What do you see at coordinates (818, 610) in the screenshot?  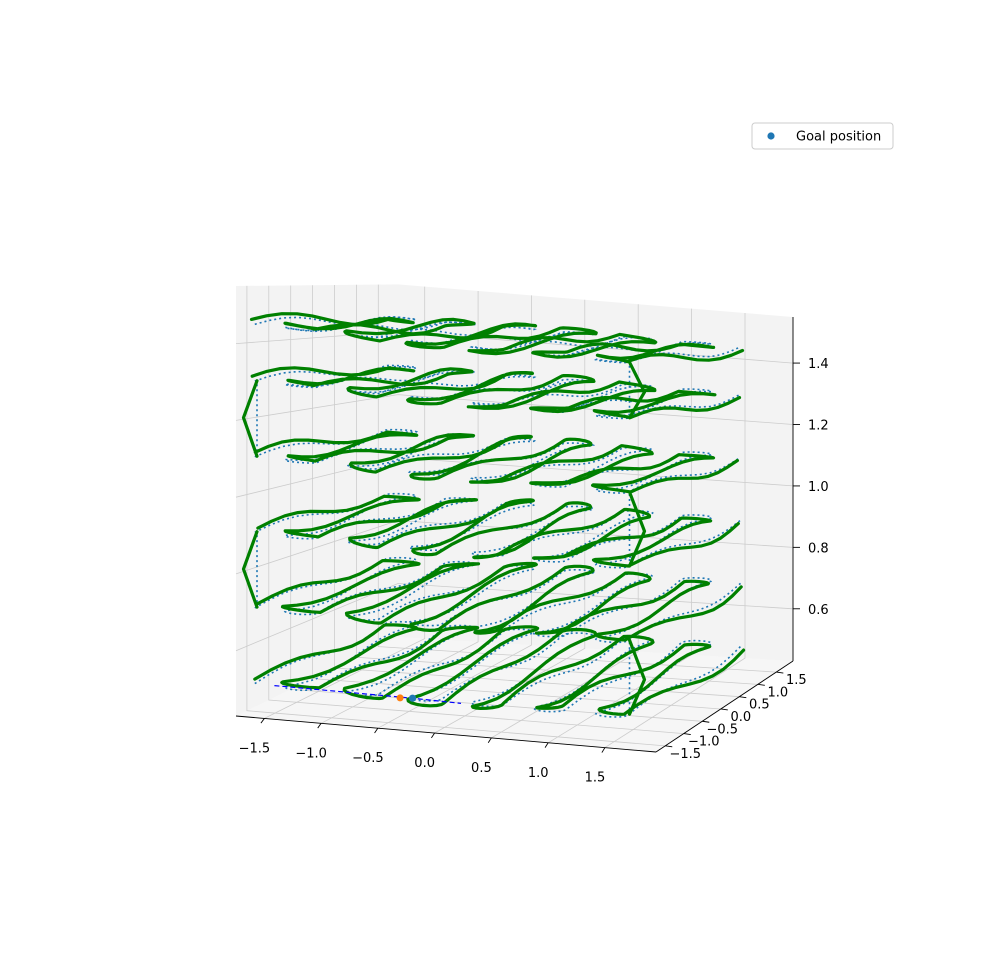 I see `z-tick-label-0: 0.6` at bounding box center [818, 610].